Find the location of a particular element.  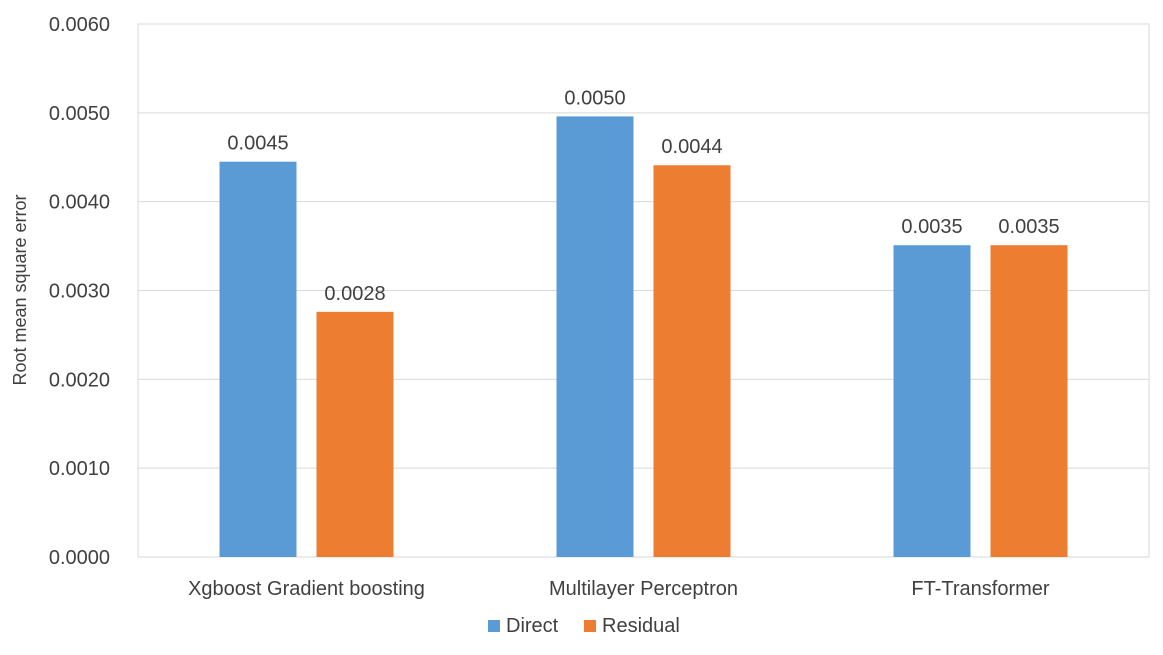

y-tick-label: 0.0060 is located at coordinates (79, 25).